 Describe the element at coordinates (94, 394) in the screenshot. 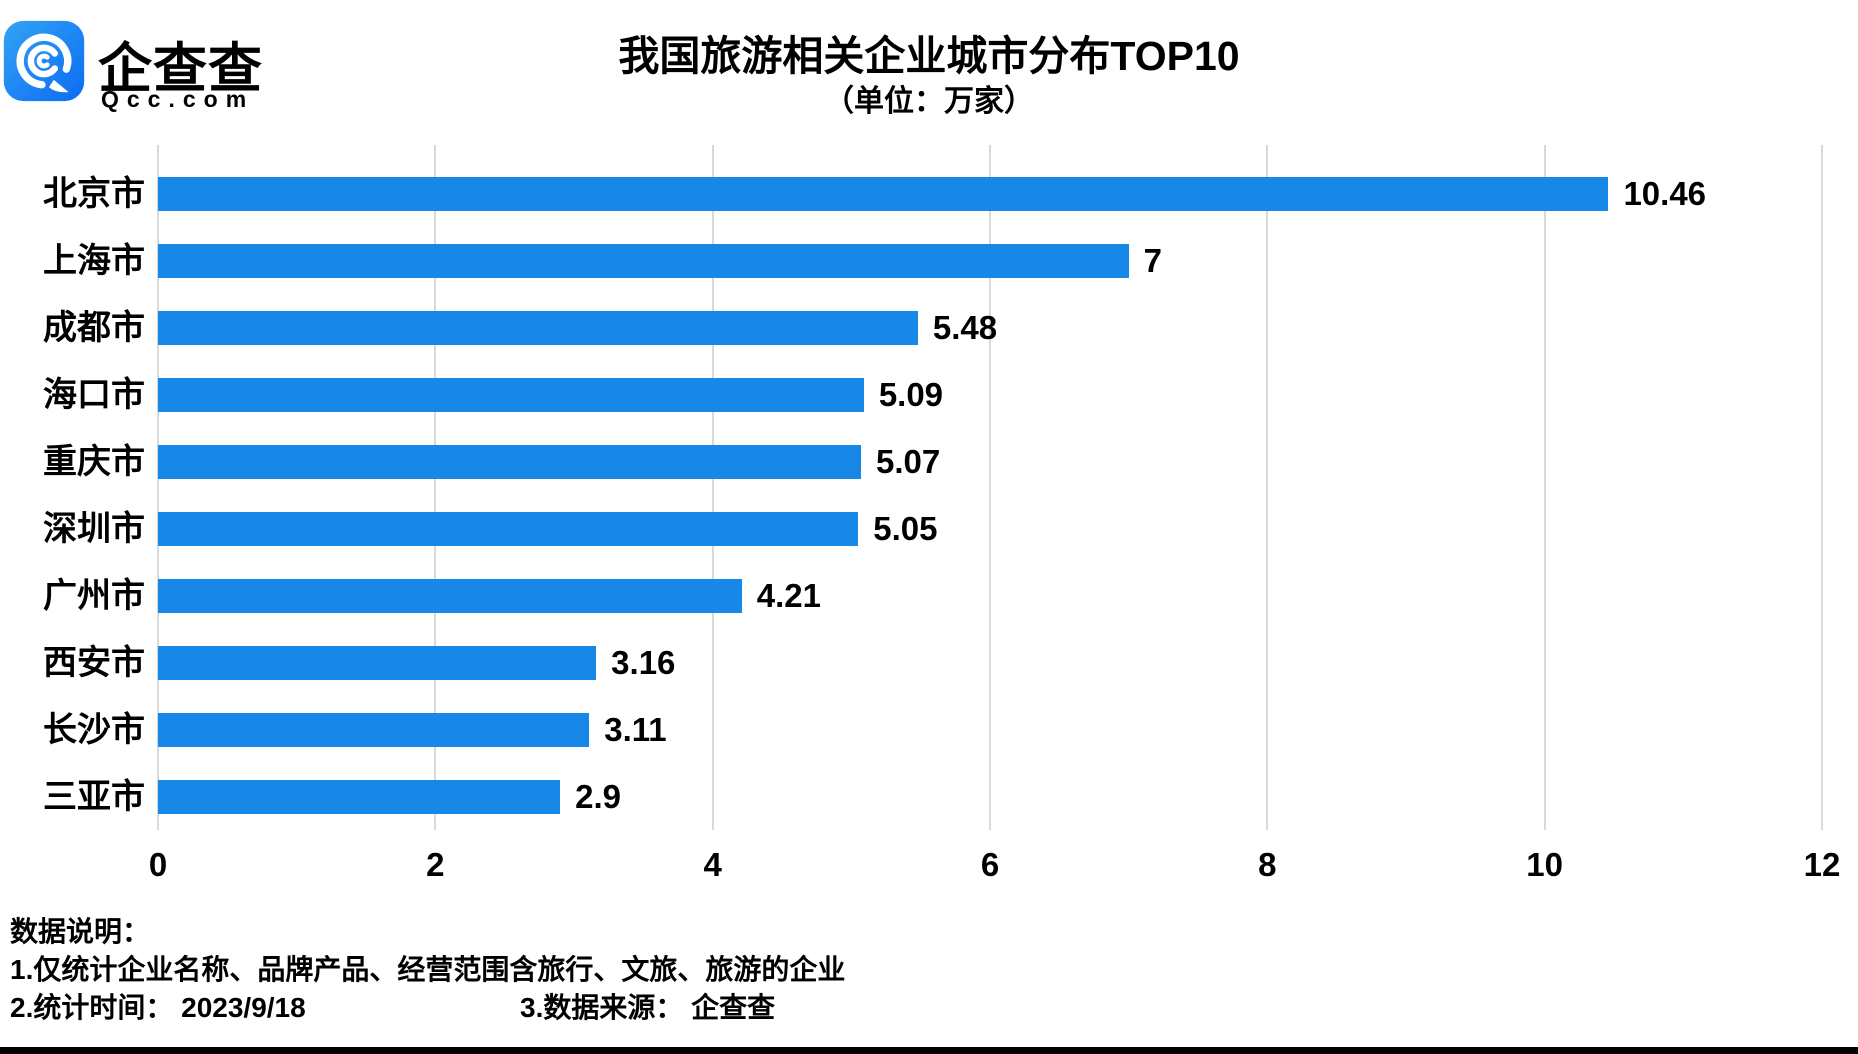

I see `city-label: 海口市` at that location.